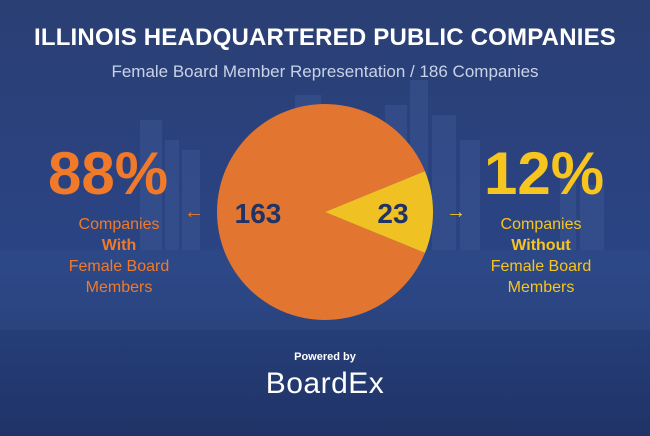 The width and height of the screenshot is (650, 436). Describe the element at coordinates (119, 245) in the screenshot. I see `with-line-2: With` at that location.